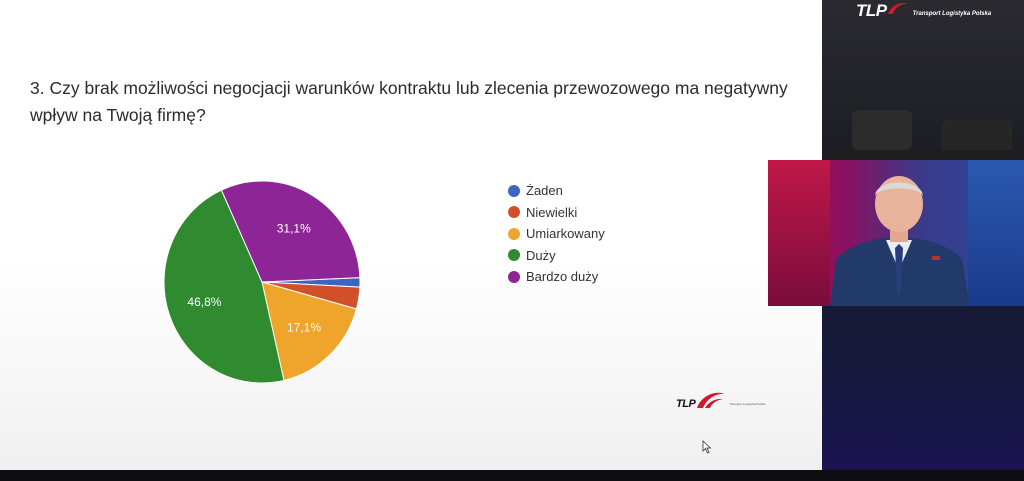 The width and height of the screenshot is (1024, 481). Describe the element at coordinates (562, 277) in the screenshot. I see `legend-label: Bardzo duży` at that location.